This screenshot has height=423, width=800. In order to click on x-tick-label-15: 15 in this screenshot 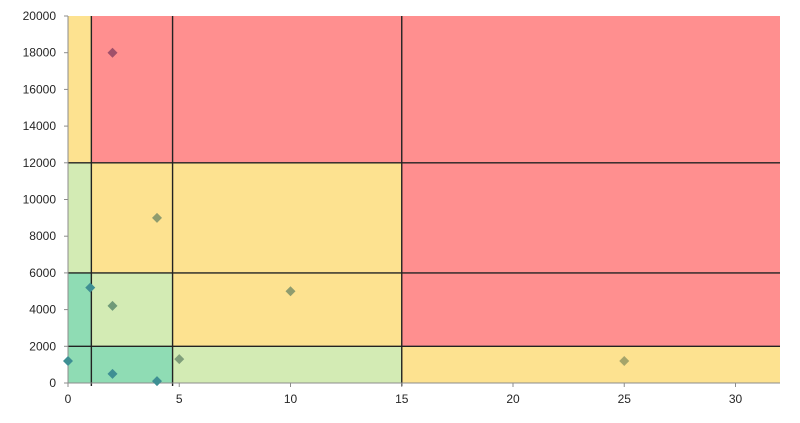, I will do `click(402, 399)`.